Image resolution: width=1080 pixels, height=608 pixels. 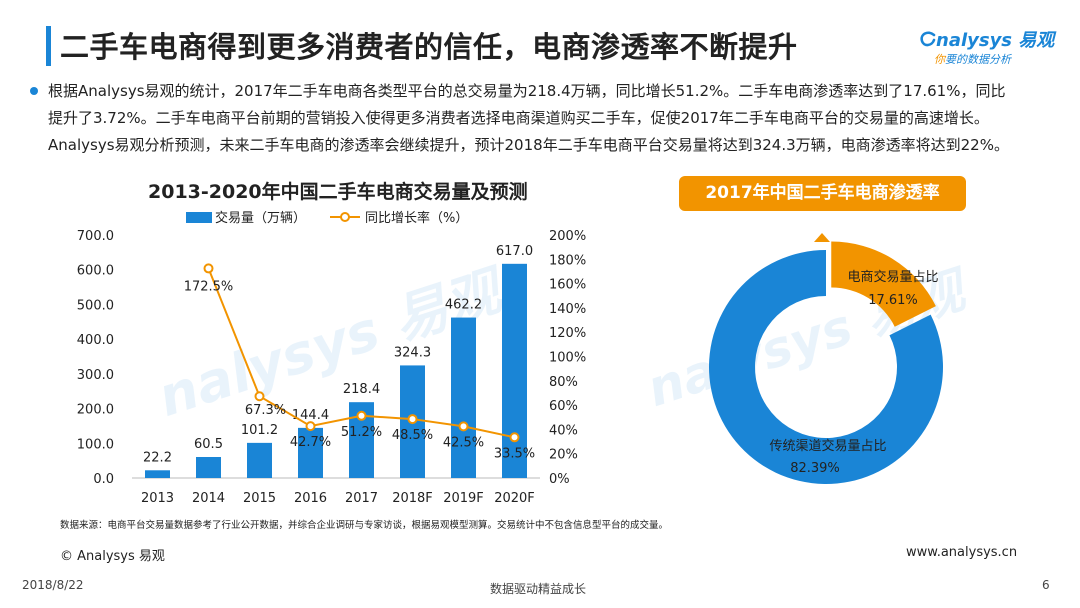 I want to click on donut-value-traditional: 82.39%, so click(x=815, y=468).